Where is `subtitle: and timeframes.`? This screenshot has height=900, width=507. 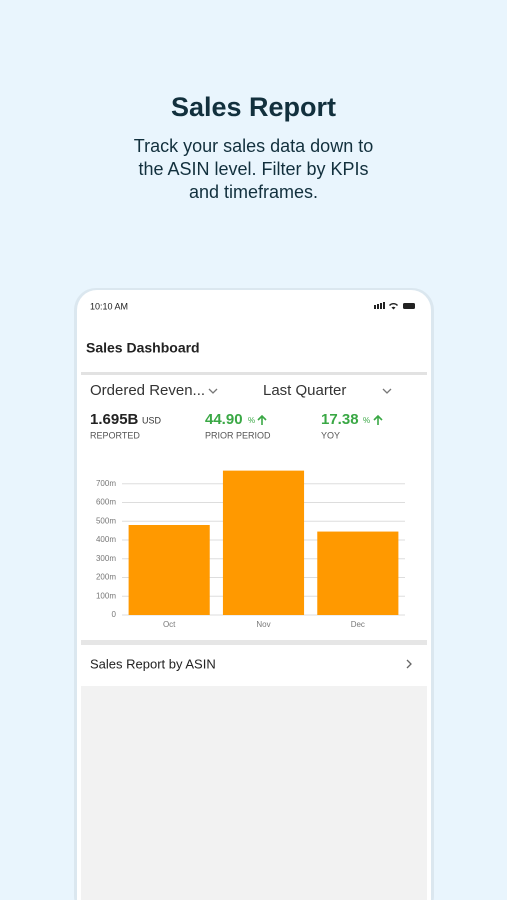 subtitle: and timeframes. is located at coordinates (253, 192).